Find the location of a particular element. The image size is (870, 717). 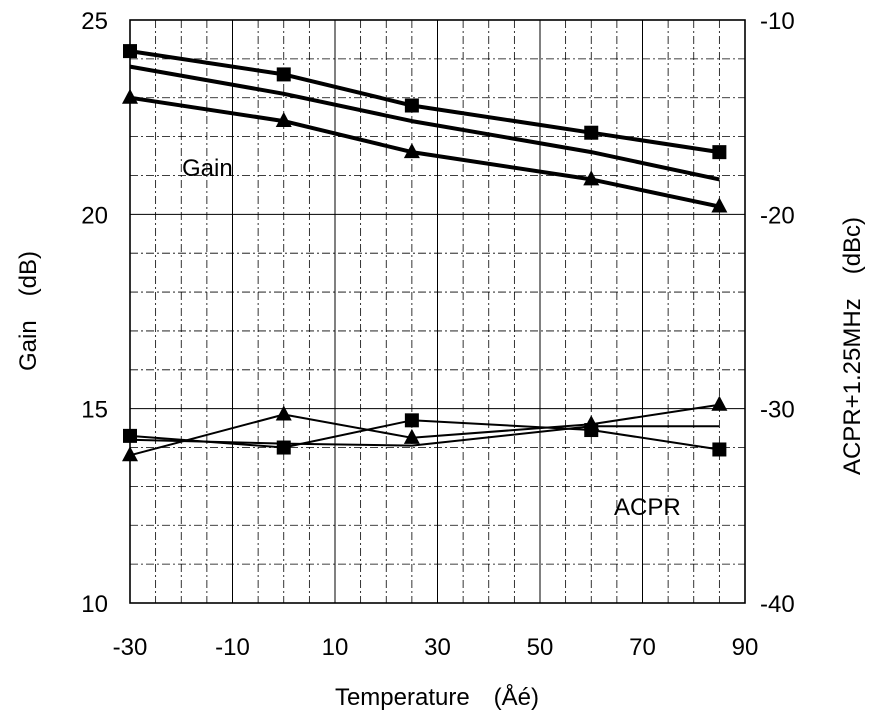

x-axis-label: Temperature (Åé) is located at coordinates (437, 697).